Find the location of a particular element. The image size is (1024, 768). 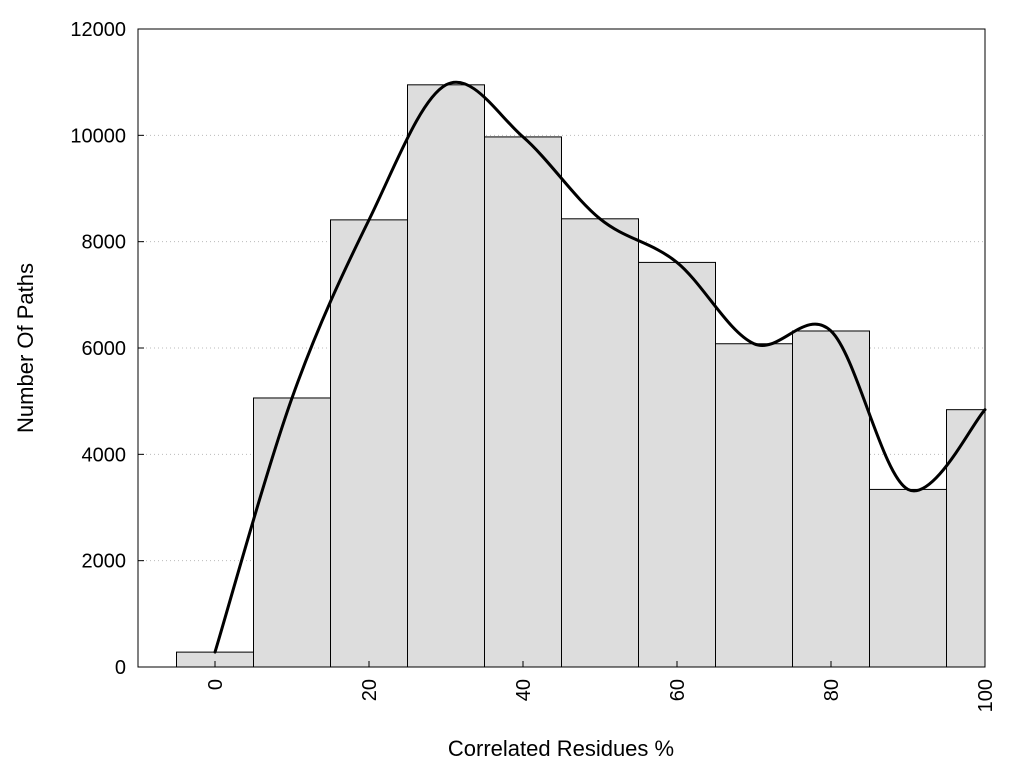

x-tick-label: 20 is located at coordinates (370, 690).